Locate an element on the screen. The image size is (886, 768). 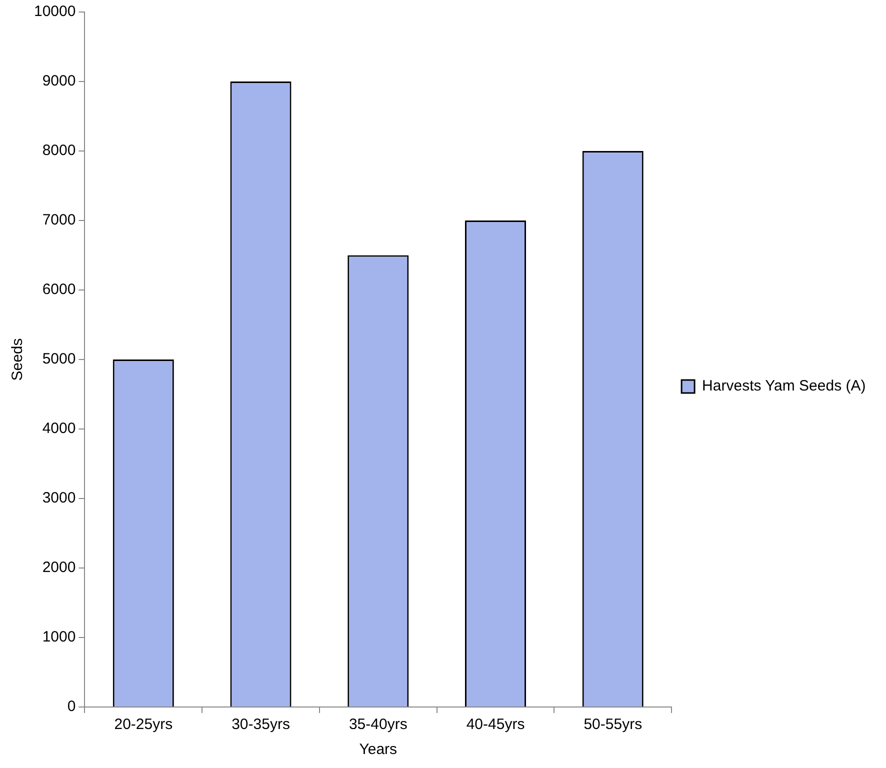
y-tick-label: 3000 is located at coordinates (59, 498).